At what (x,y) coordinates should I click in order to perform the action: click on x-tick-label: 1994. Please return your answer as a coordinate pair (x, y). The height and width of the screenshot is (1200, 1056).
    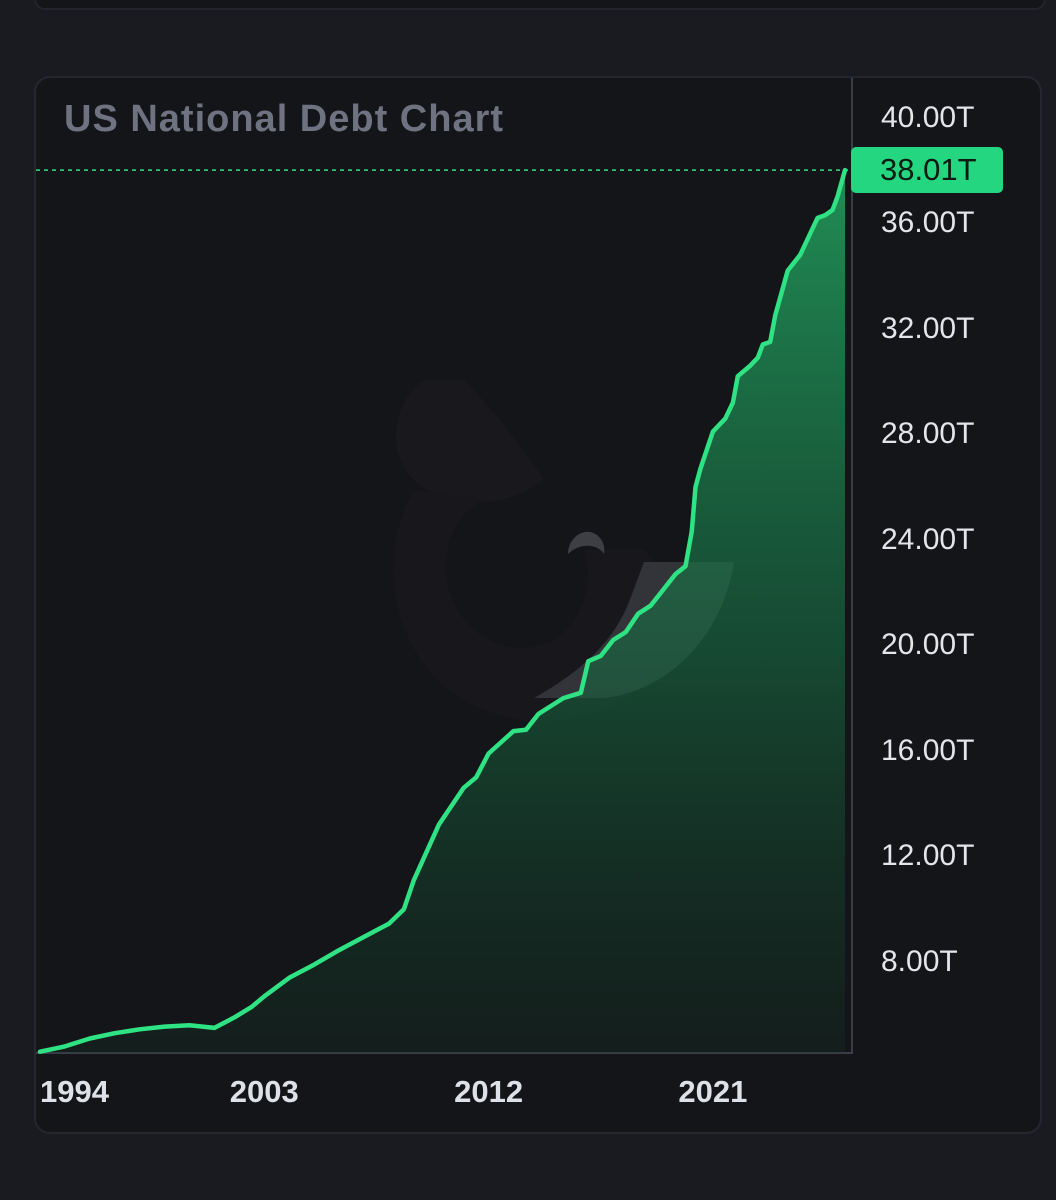
    Looking at the image, I should click on (74, 1091).